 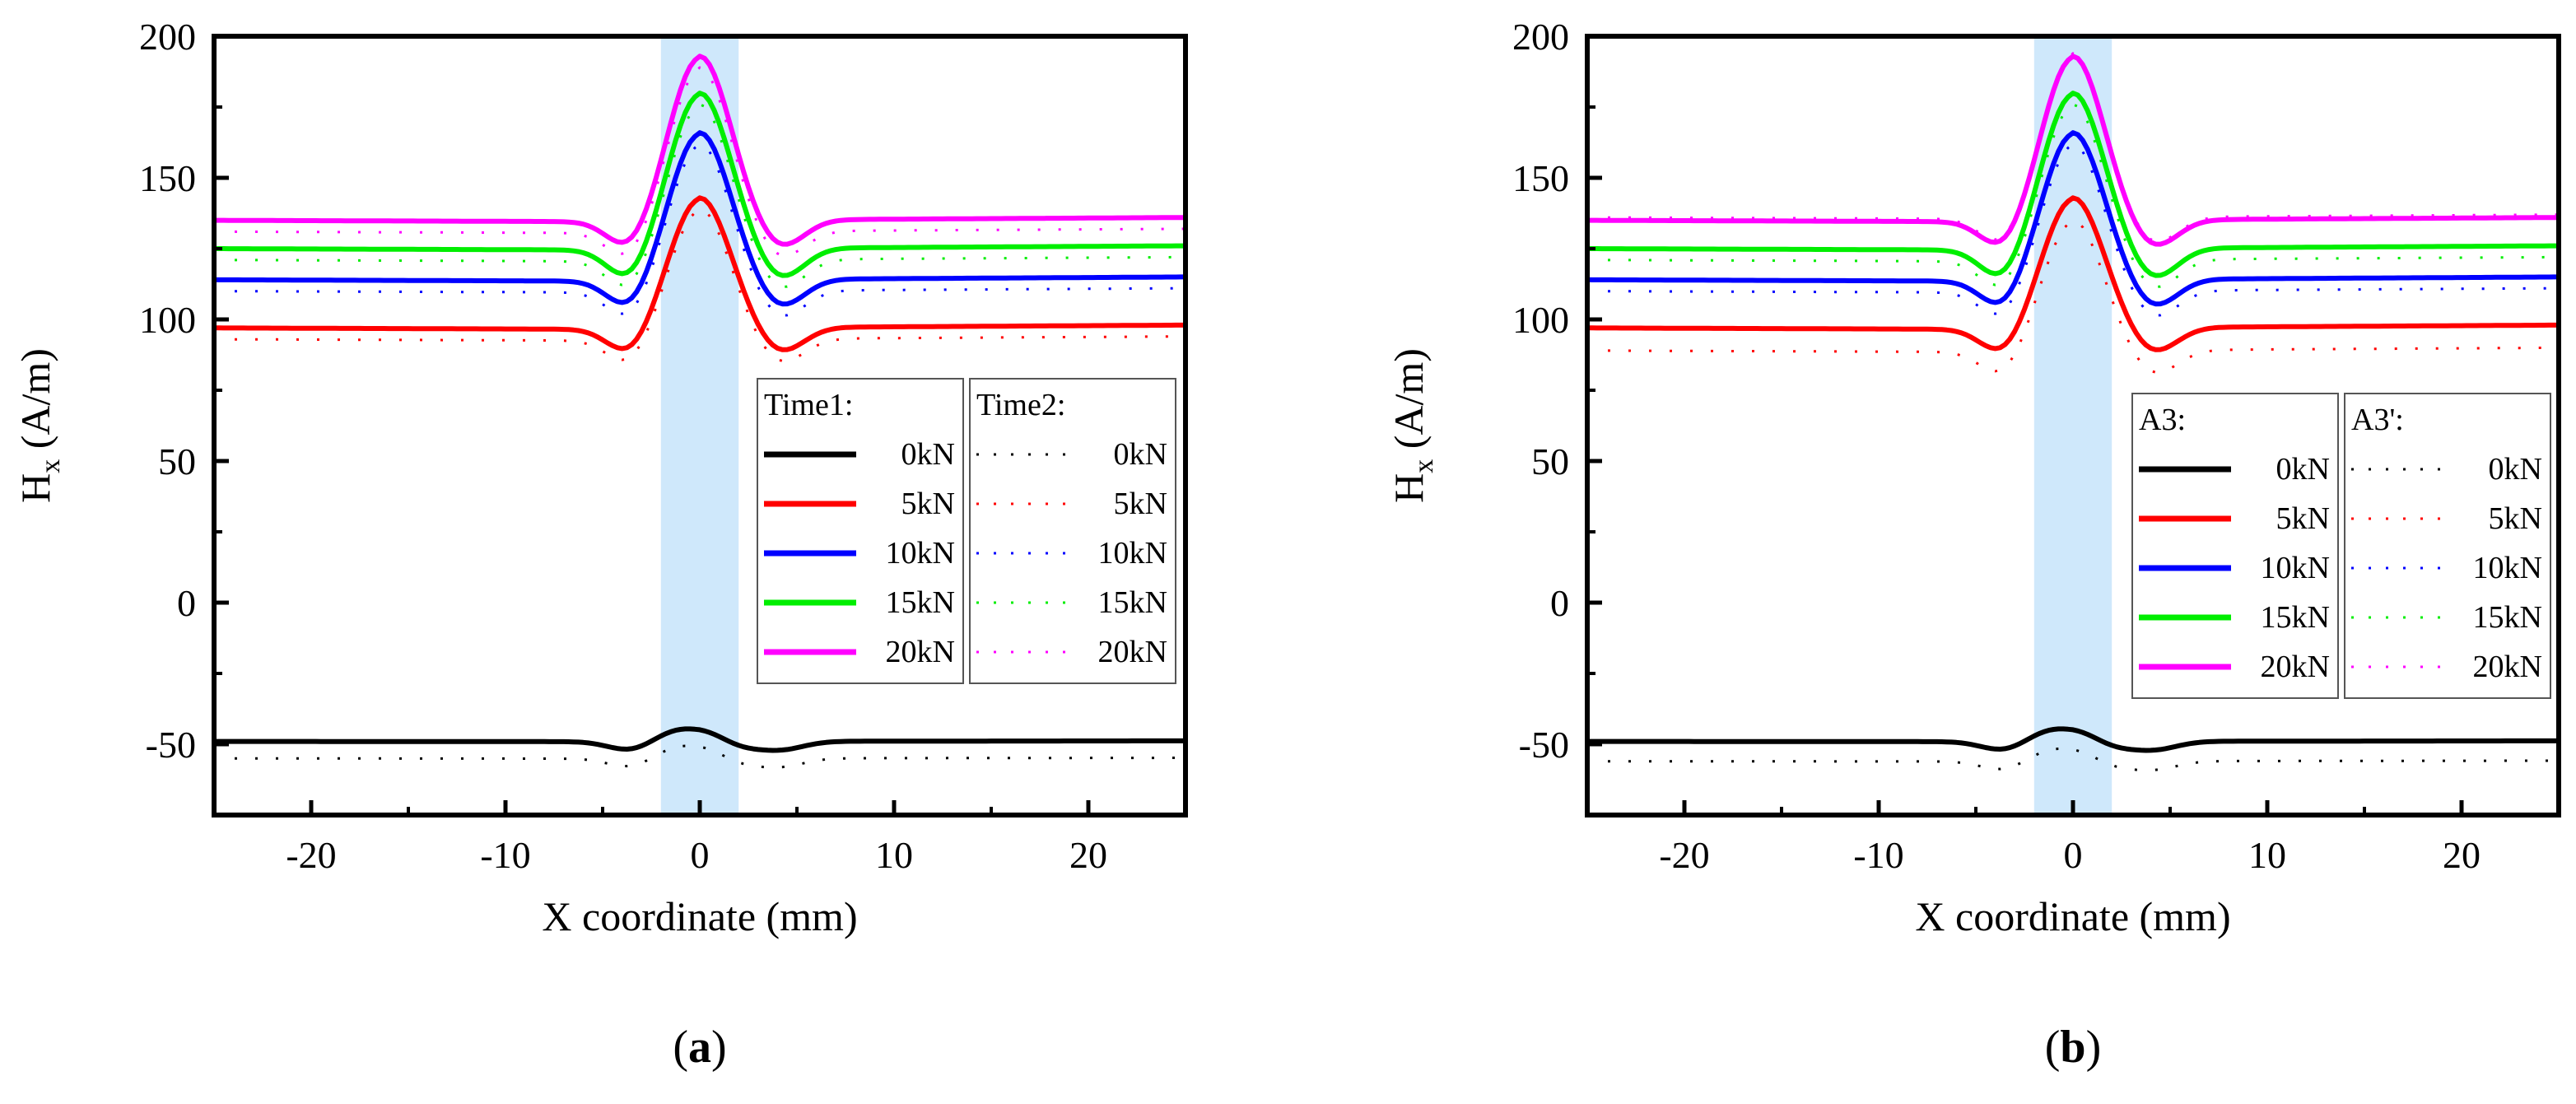 I want to click on panel-label: (a), so click(x=699, y=1047).